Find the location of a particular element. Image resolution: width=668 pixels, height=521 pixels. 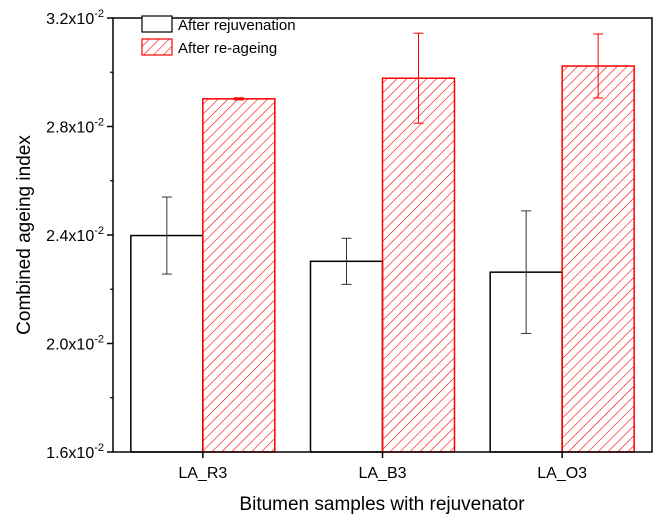

y-axis-title: Combined ageing index is located at coordinates (24, 235).